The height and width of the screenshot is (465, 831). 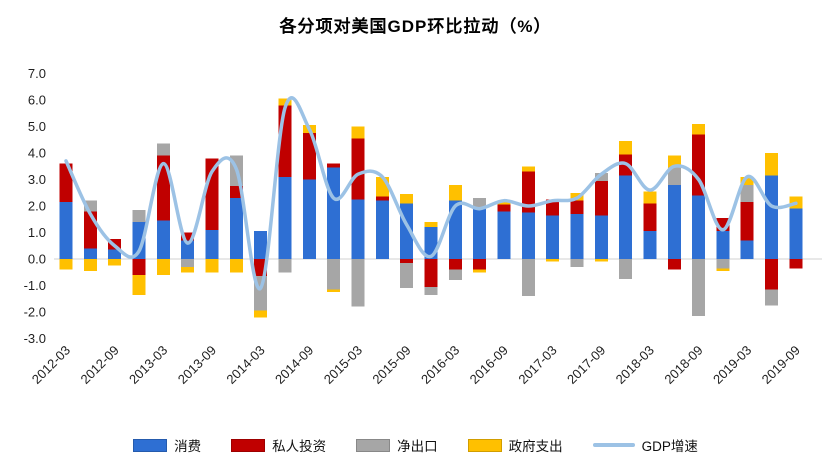 I want to click on x-axis-tick-label: 2016-09, so click(x=489, y=365).